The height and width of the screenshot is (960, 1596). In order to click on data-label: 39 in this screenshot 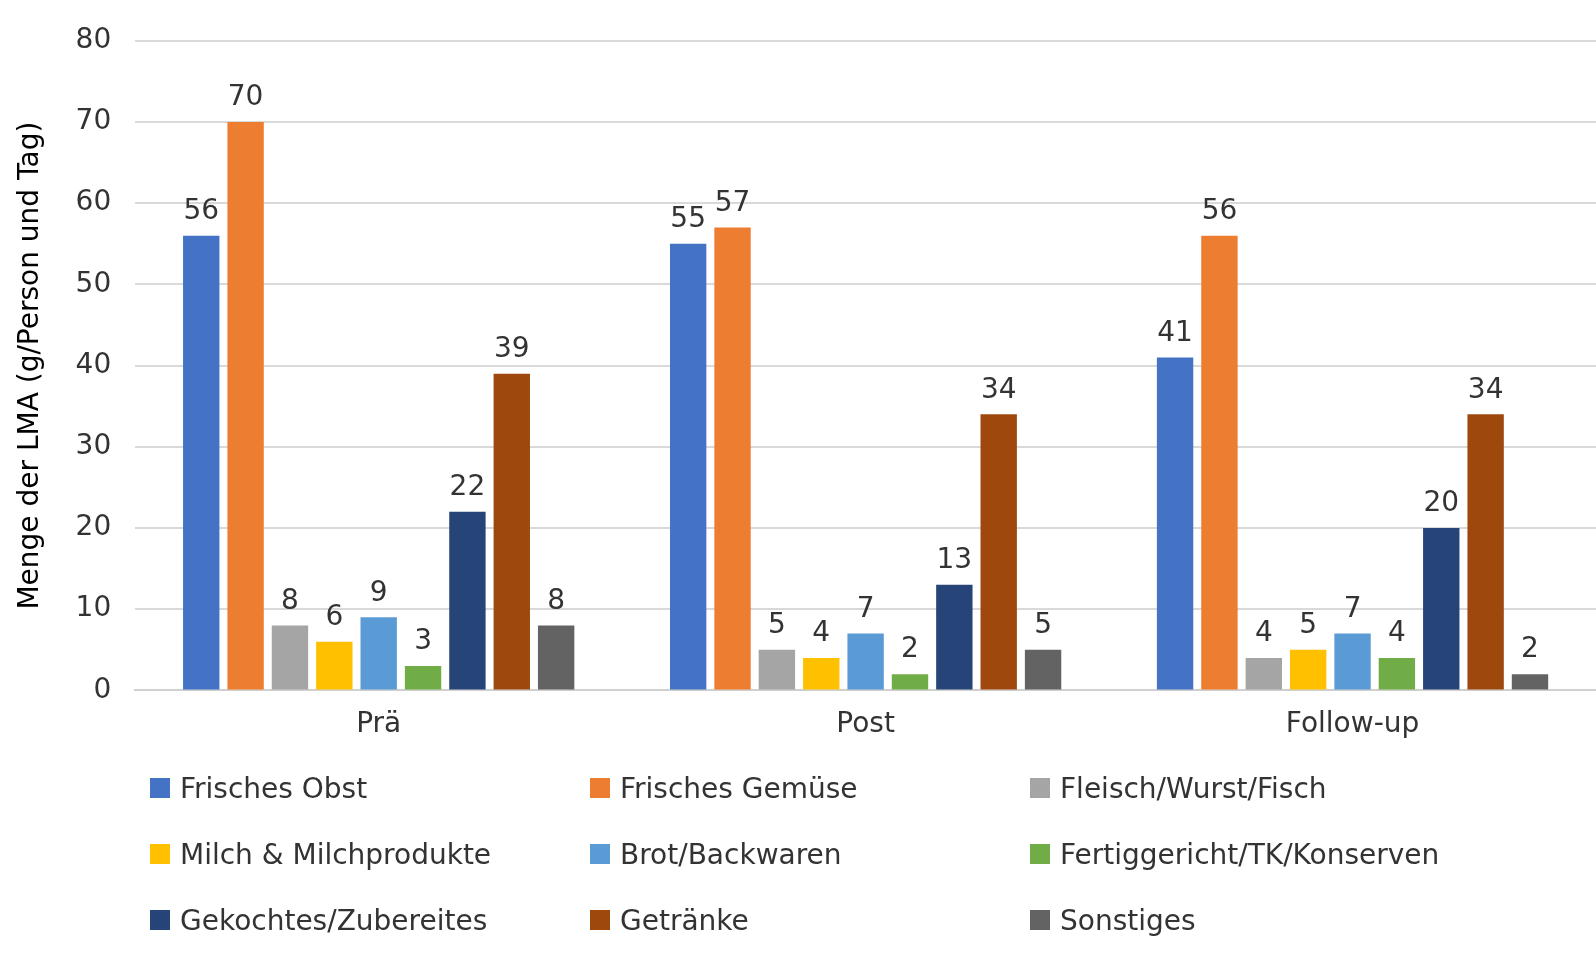, I will do `click(511, 347)`.